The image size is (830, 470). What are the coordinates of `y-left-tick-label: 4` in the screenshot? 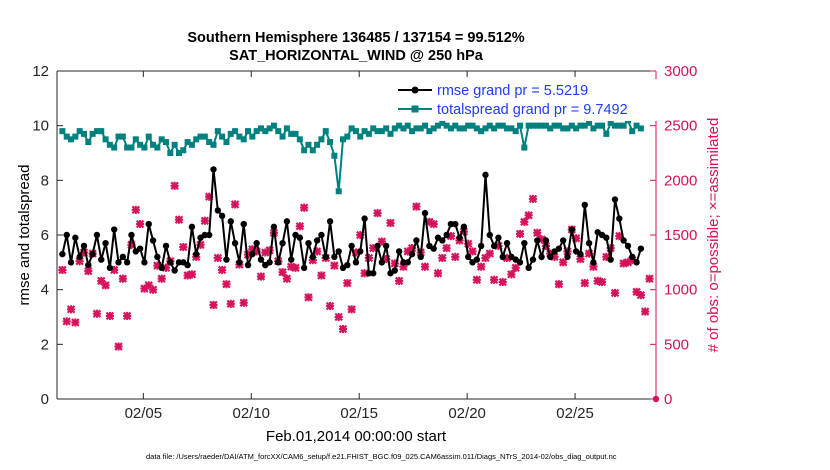 It's located at (45, 290).